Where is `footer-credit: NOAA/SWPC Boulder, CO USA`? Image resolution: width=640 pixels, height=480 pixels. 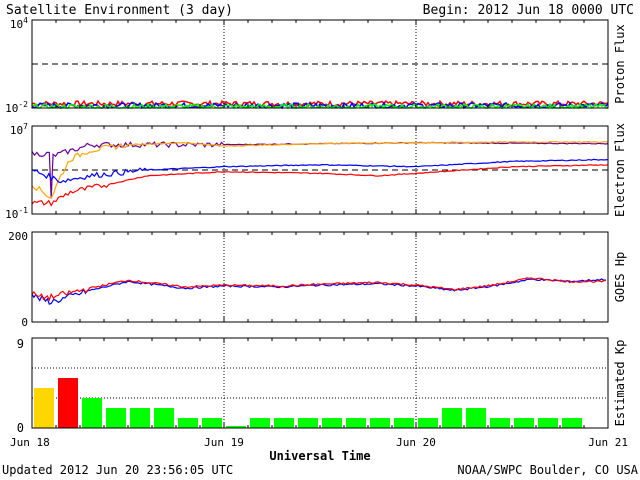 footer-credit: NOAA/SWPC Boulder, CO USA is located at coordinates (547, 470).